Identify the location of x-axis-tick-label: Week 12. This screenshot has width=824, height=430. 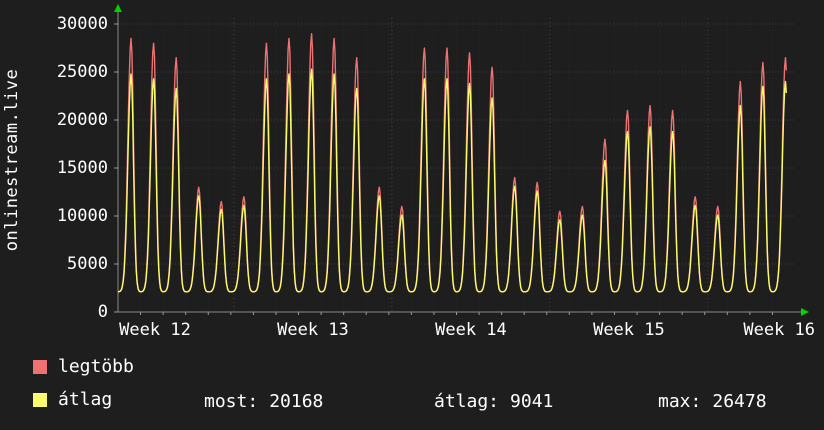
(155, 330).